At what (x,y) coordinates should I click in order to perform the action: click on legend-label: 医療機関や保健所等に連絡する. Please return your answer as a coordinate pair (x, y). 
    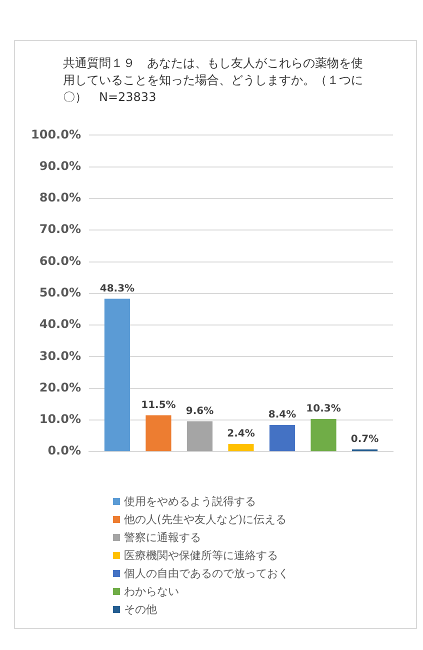
    Looking at the image, I should click on (201, 555).